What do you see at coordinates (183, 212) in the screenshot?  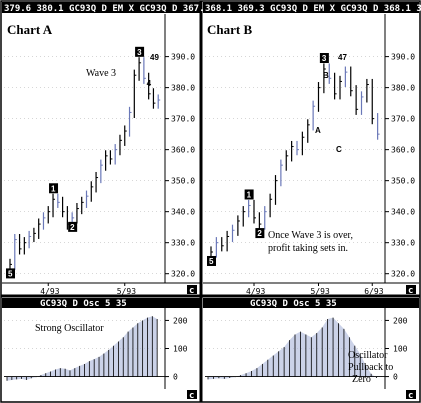 I see `chart-a-ytick-label: 340.0` at bounding box center [183, 212].